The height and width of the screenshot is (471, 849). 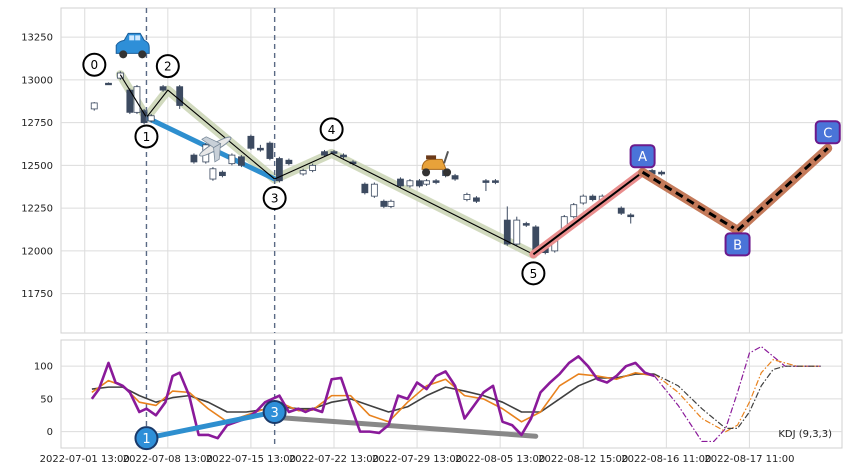 What do you see at coordinates (211, 142) in the screenshot?
I see `airplane-wing` at bounding box center [211, 142].